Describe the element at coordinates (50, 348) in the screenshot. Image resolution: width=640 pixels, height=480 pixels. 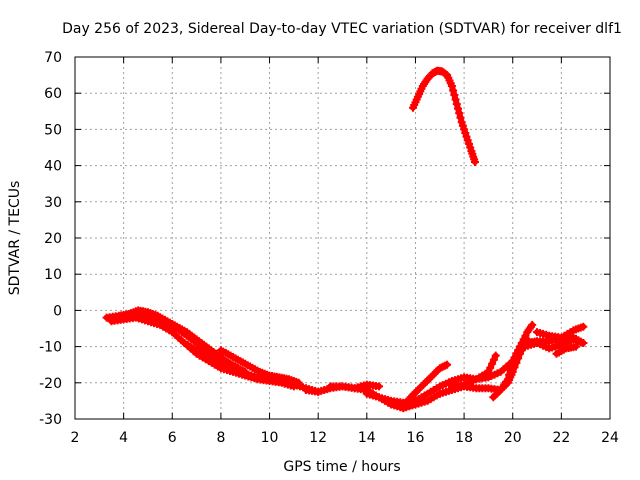
I see `y-tick-label: -10` at that location.